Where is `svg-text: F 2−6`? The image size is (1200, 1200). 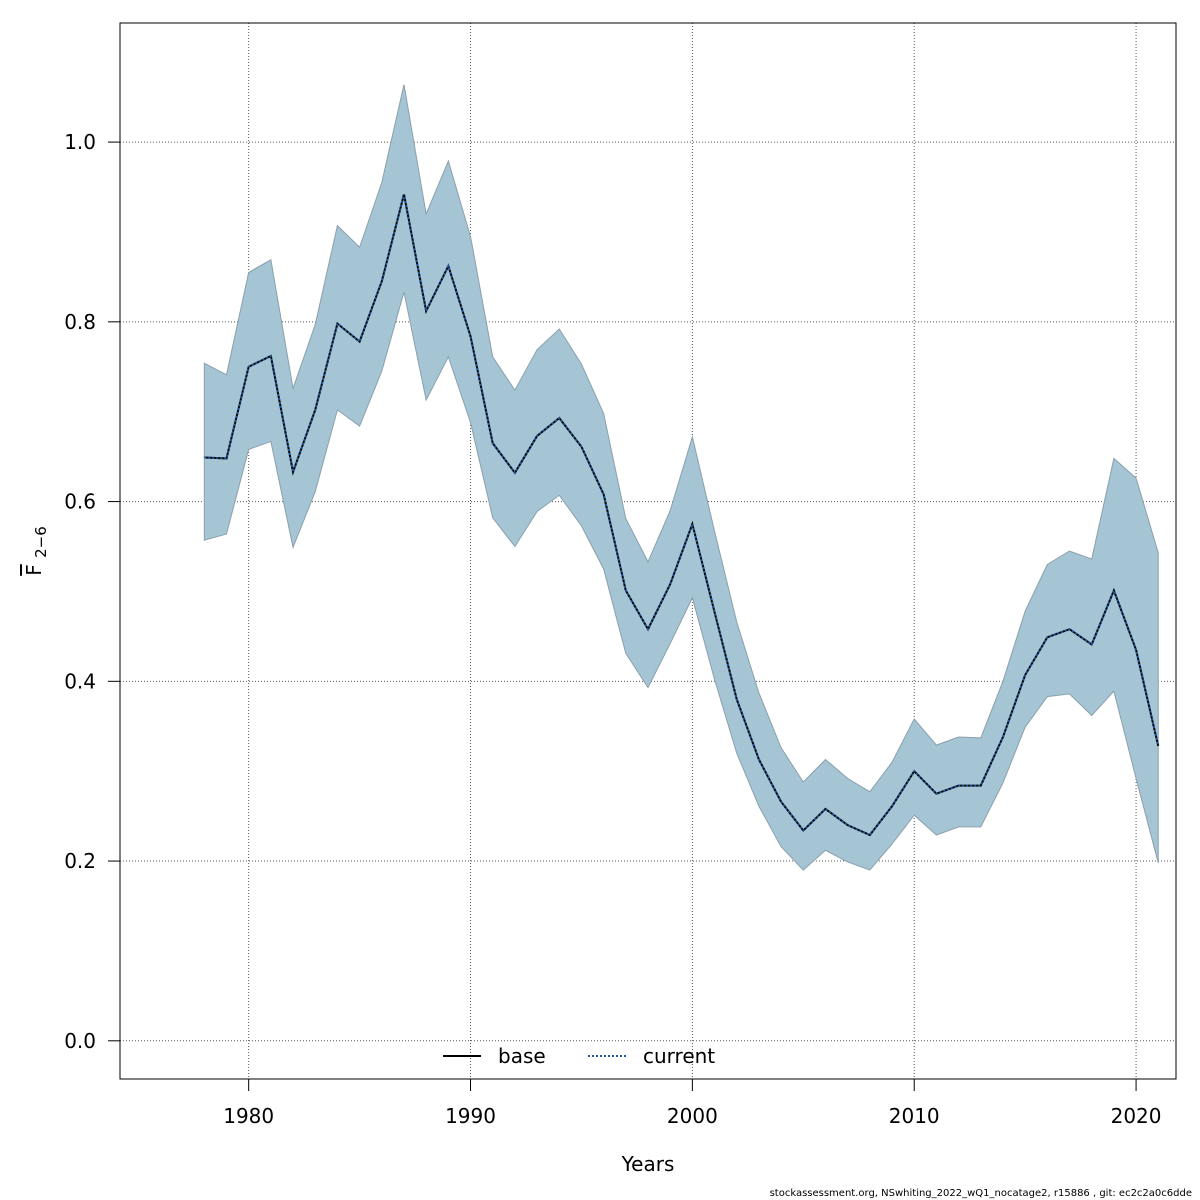 svg-text: F 2−6 is located at coordinates (36, 551).